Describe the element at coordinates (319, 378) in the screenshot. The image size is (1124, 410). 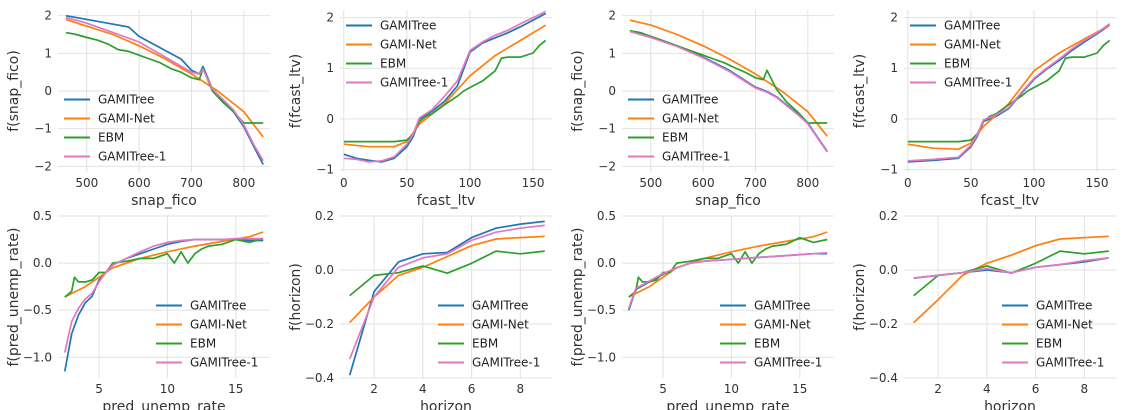
I see `y-tick-label: −0.4` at that location.